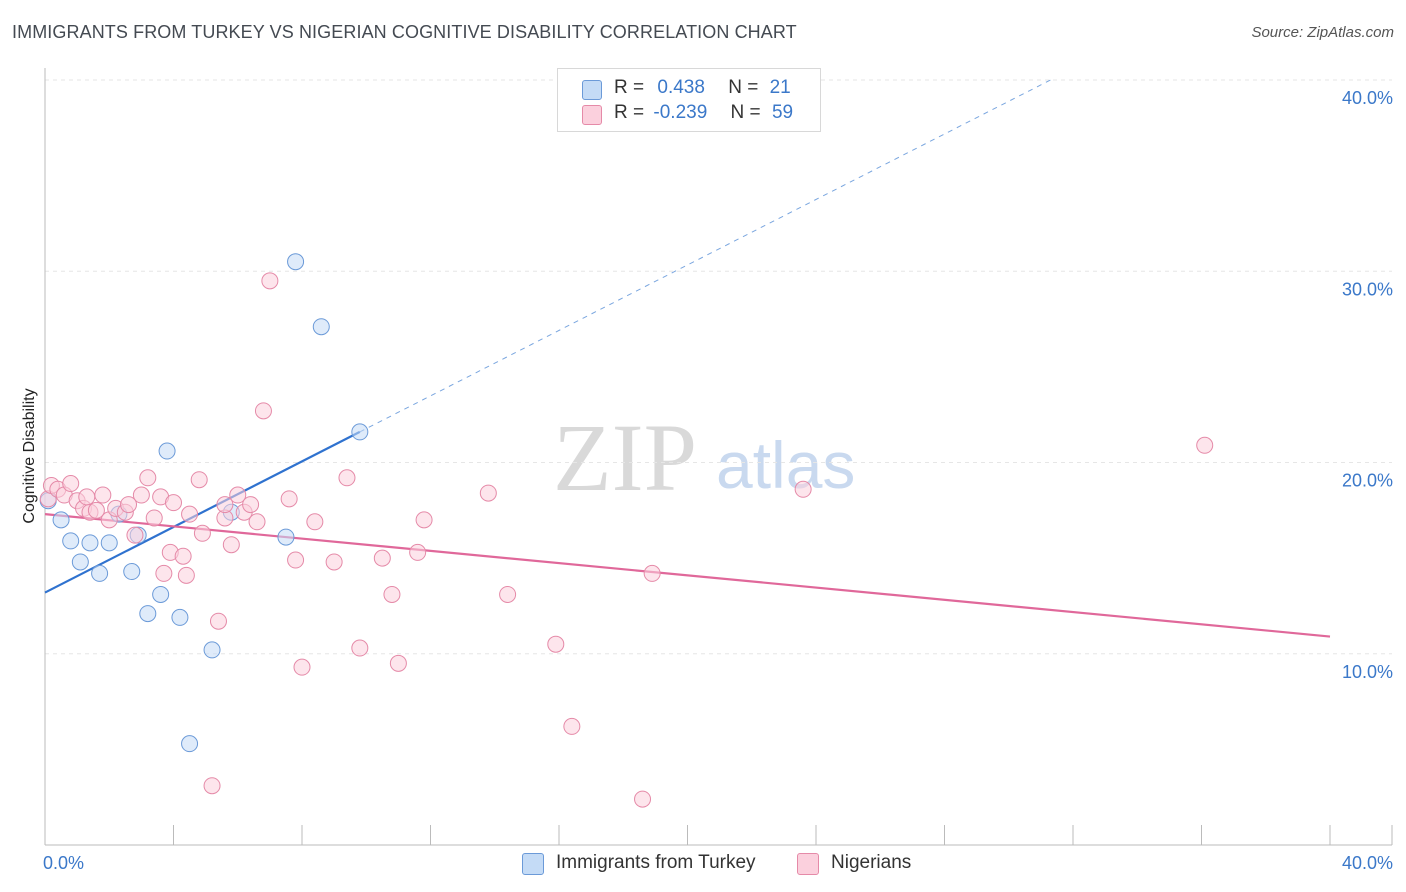 The width and height of the screenshot is (1406, 892). What do you see at coordinates (780, 87) in the screenshot?
I see `legend-n-value: 21` at bounding box center [780, 87].